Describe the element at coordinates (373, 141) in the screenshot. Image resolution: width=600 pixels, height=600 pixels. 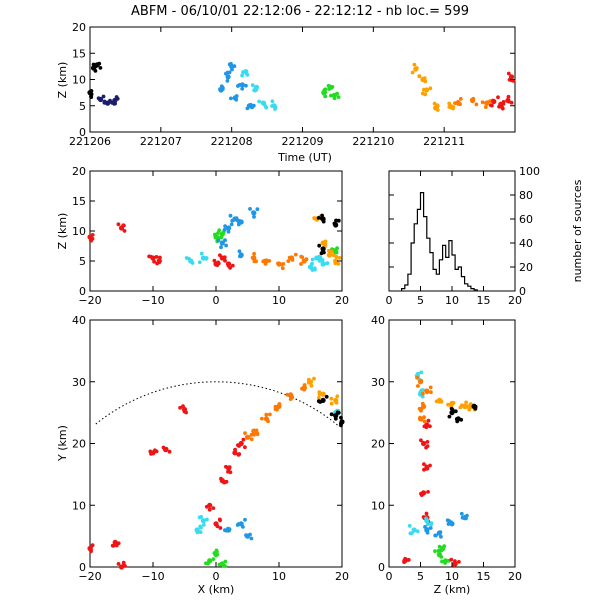
I see `x-tick-label: 221210` at that location.